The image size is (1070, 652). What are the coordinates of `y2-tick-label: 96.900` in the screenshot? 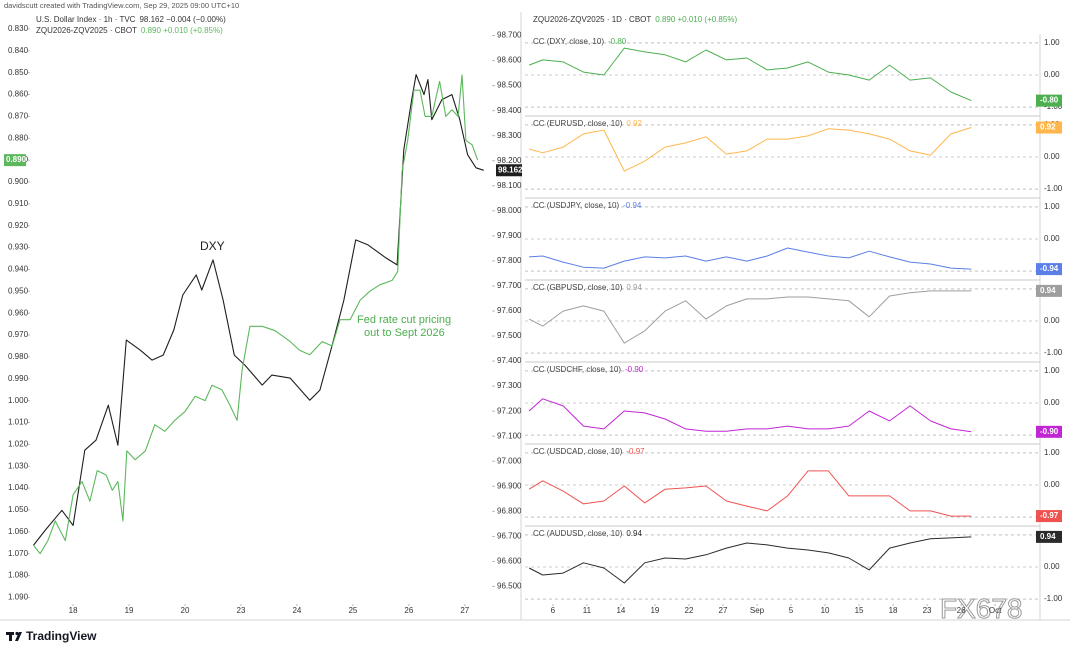 It's located at (509, 485).